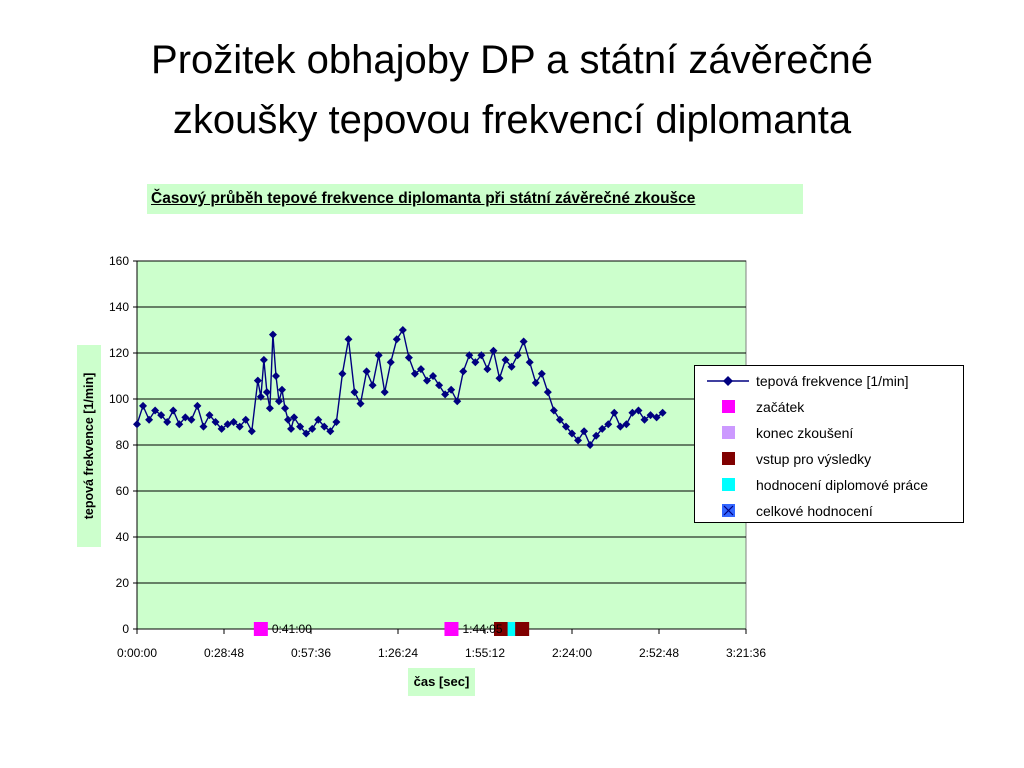 The image size is (1024, 768). I want to click on slide-title-line-1: Prožitek obhajoby DP a státní závěrečné, so click(512, 60).